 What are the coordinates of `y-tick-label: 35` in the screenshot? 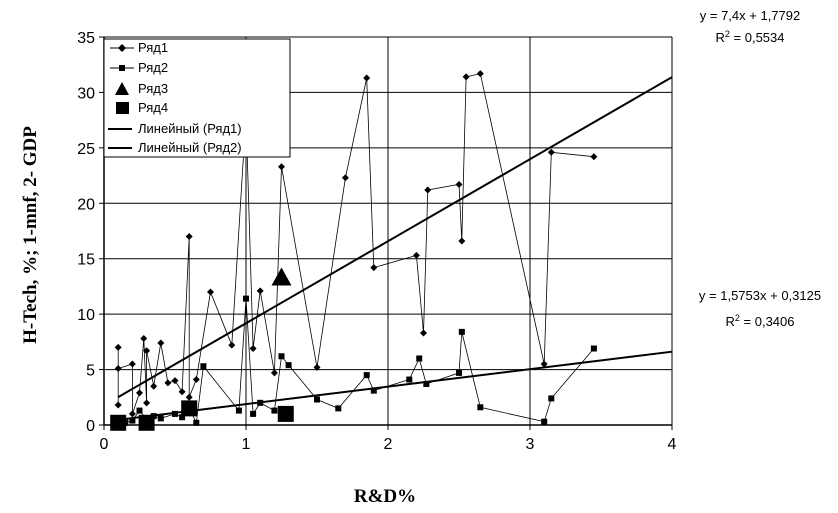 It's located at (86, 38).